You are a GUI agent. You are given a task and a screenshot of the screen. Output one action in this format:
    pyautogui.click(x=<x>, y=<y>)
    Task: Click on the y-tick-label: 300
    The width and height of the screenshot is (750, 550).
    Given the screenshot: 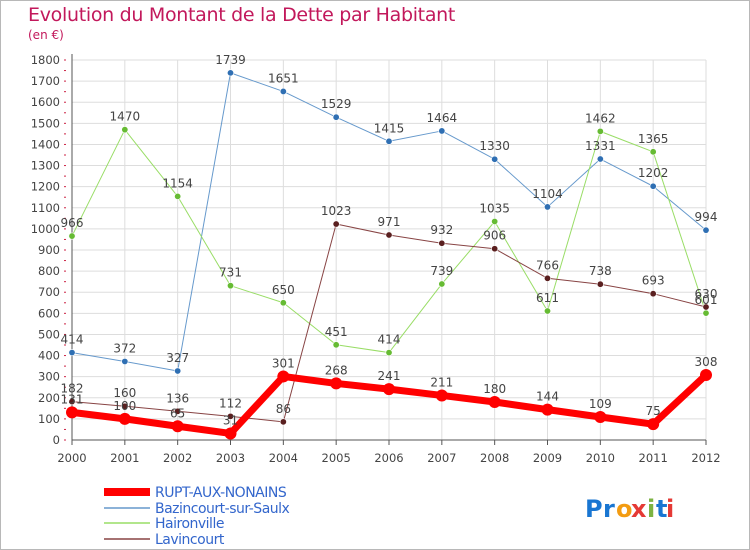 What is the action you would take?
    pyautogui.click(x=49, y=377)
    